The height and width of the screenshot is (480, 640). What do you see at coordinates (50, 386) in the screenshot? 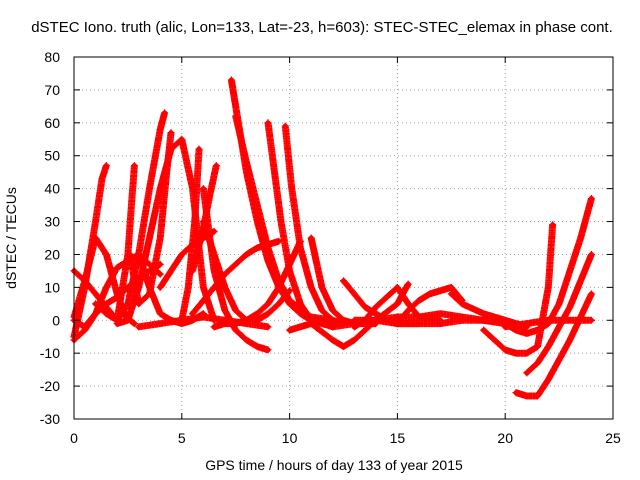
I see `y-tick-label: -20` at bounding box center [50, 386].